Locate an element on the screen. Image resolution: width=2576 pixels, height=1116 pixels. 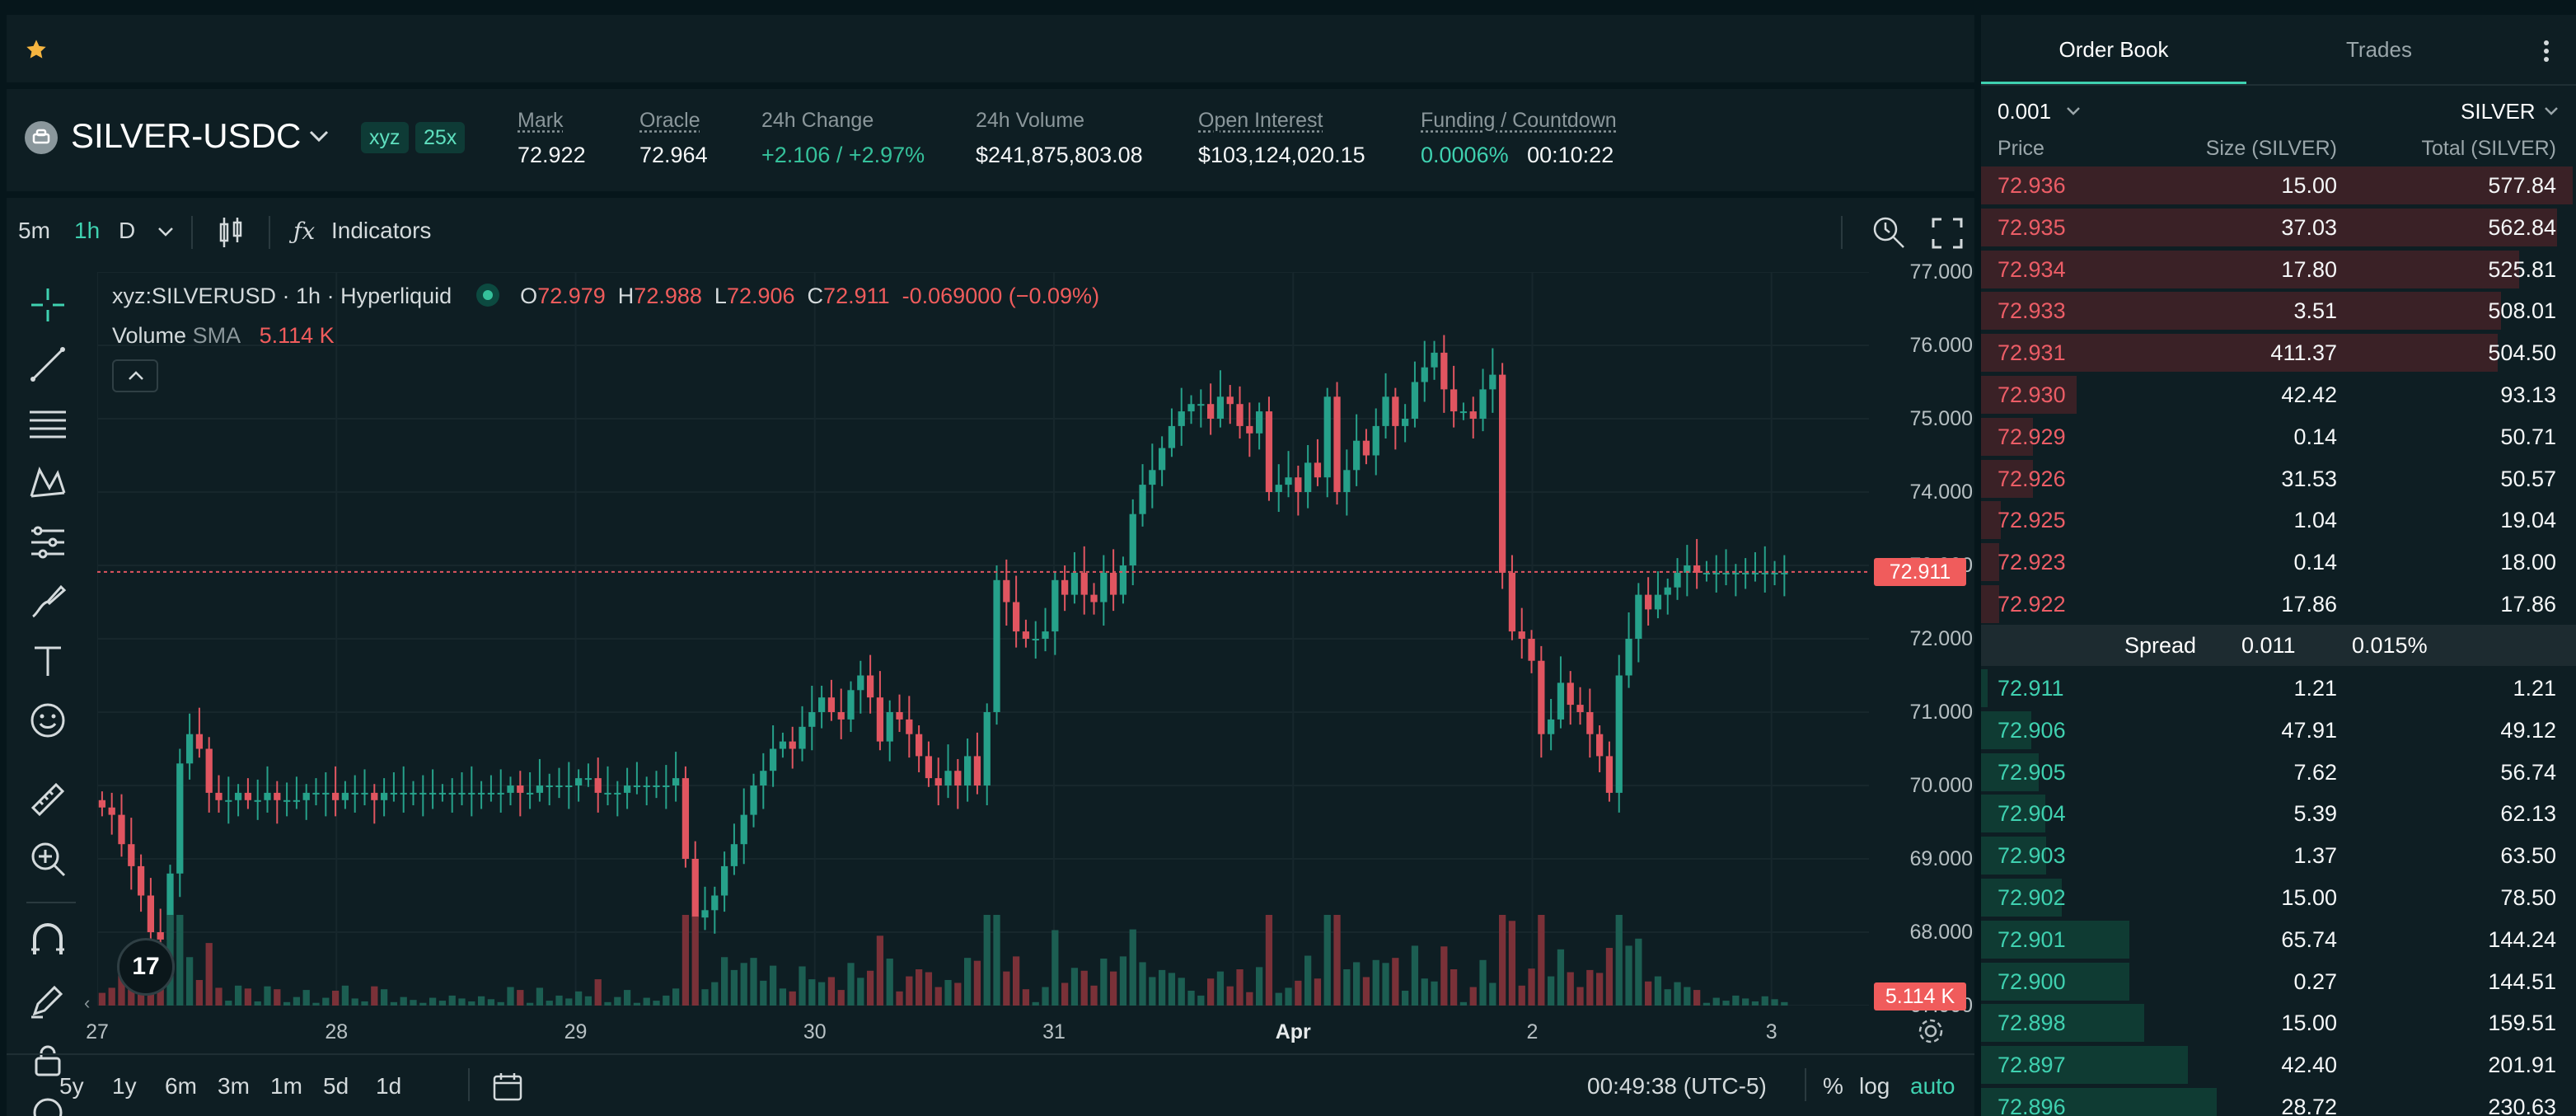
ask-row: 72.933 3.51 508.01 is located at coordinates (2278, 310).